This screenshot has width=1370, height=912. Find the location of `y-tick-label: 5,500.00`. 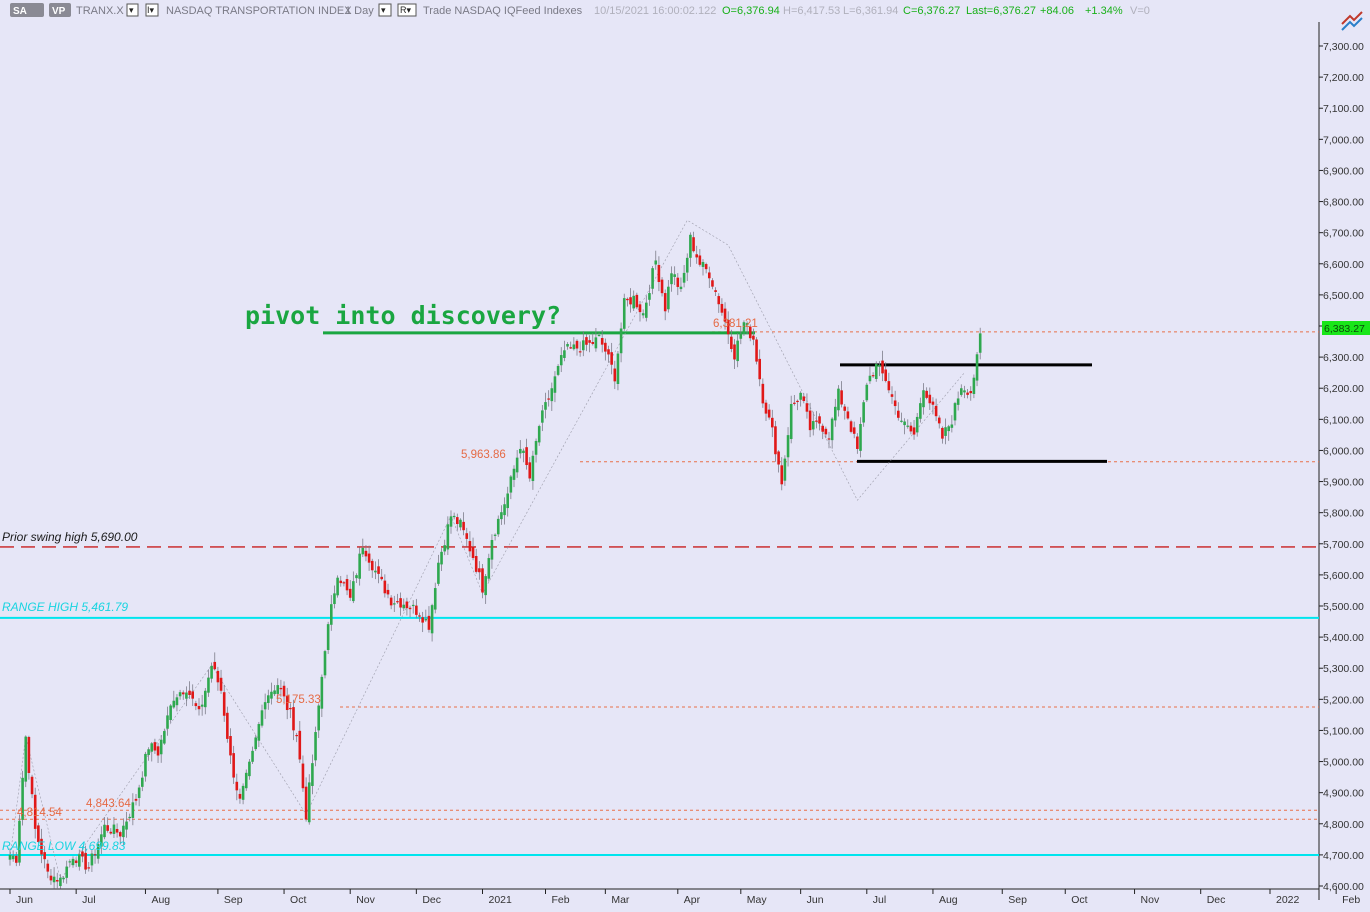

y-tick-label: 5,500.00 is located at coordinates (1343, 607).